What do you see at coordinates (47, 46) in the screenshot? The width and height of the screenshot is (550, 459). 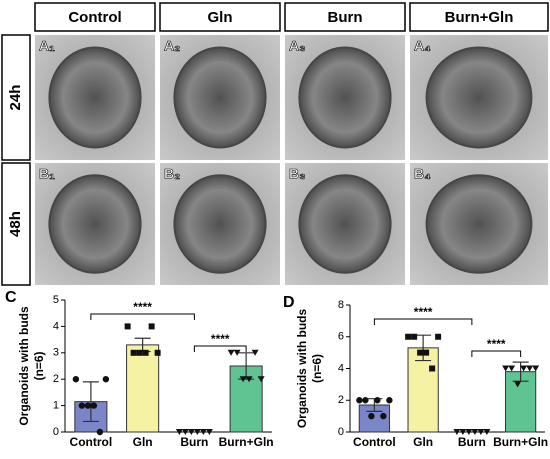 I see `panel-label: A₁` at bounding box center [47, 46].